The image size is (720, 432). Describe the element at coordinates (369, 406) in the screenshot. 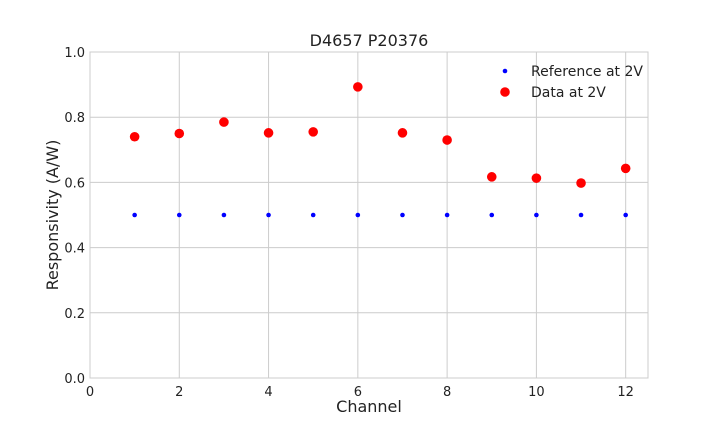

I see `x-axis-label: Channel` at that location.